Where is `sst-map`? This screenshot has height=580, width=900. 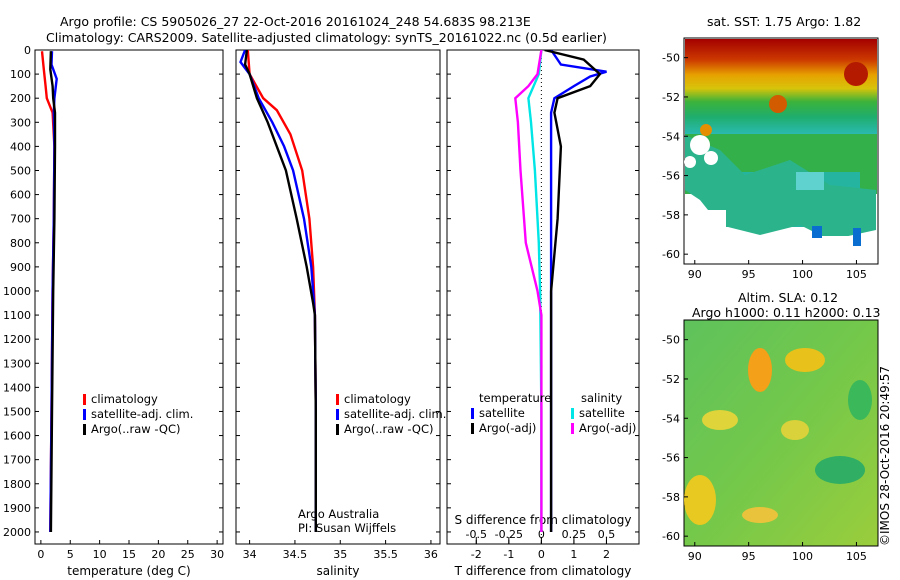
sst-map is located at coordinates (781, 151).